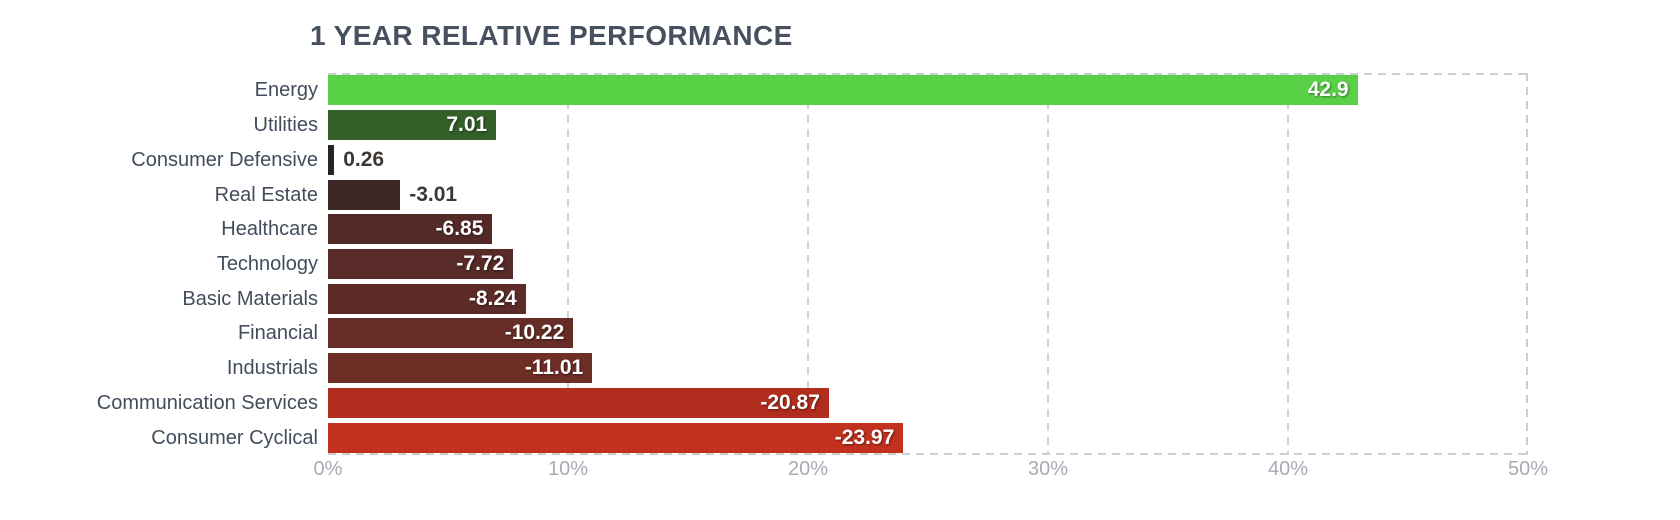 Image resolution: width=1680 pixels, height=520 pixels. Describe the element at coordinates (421, 264) in the screenshot. I see `bar-technology: -7.72` at that location.